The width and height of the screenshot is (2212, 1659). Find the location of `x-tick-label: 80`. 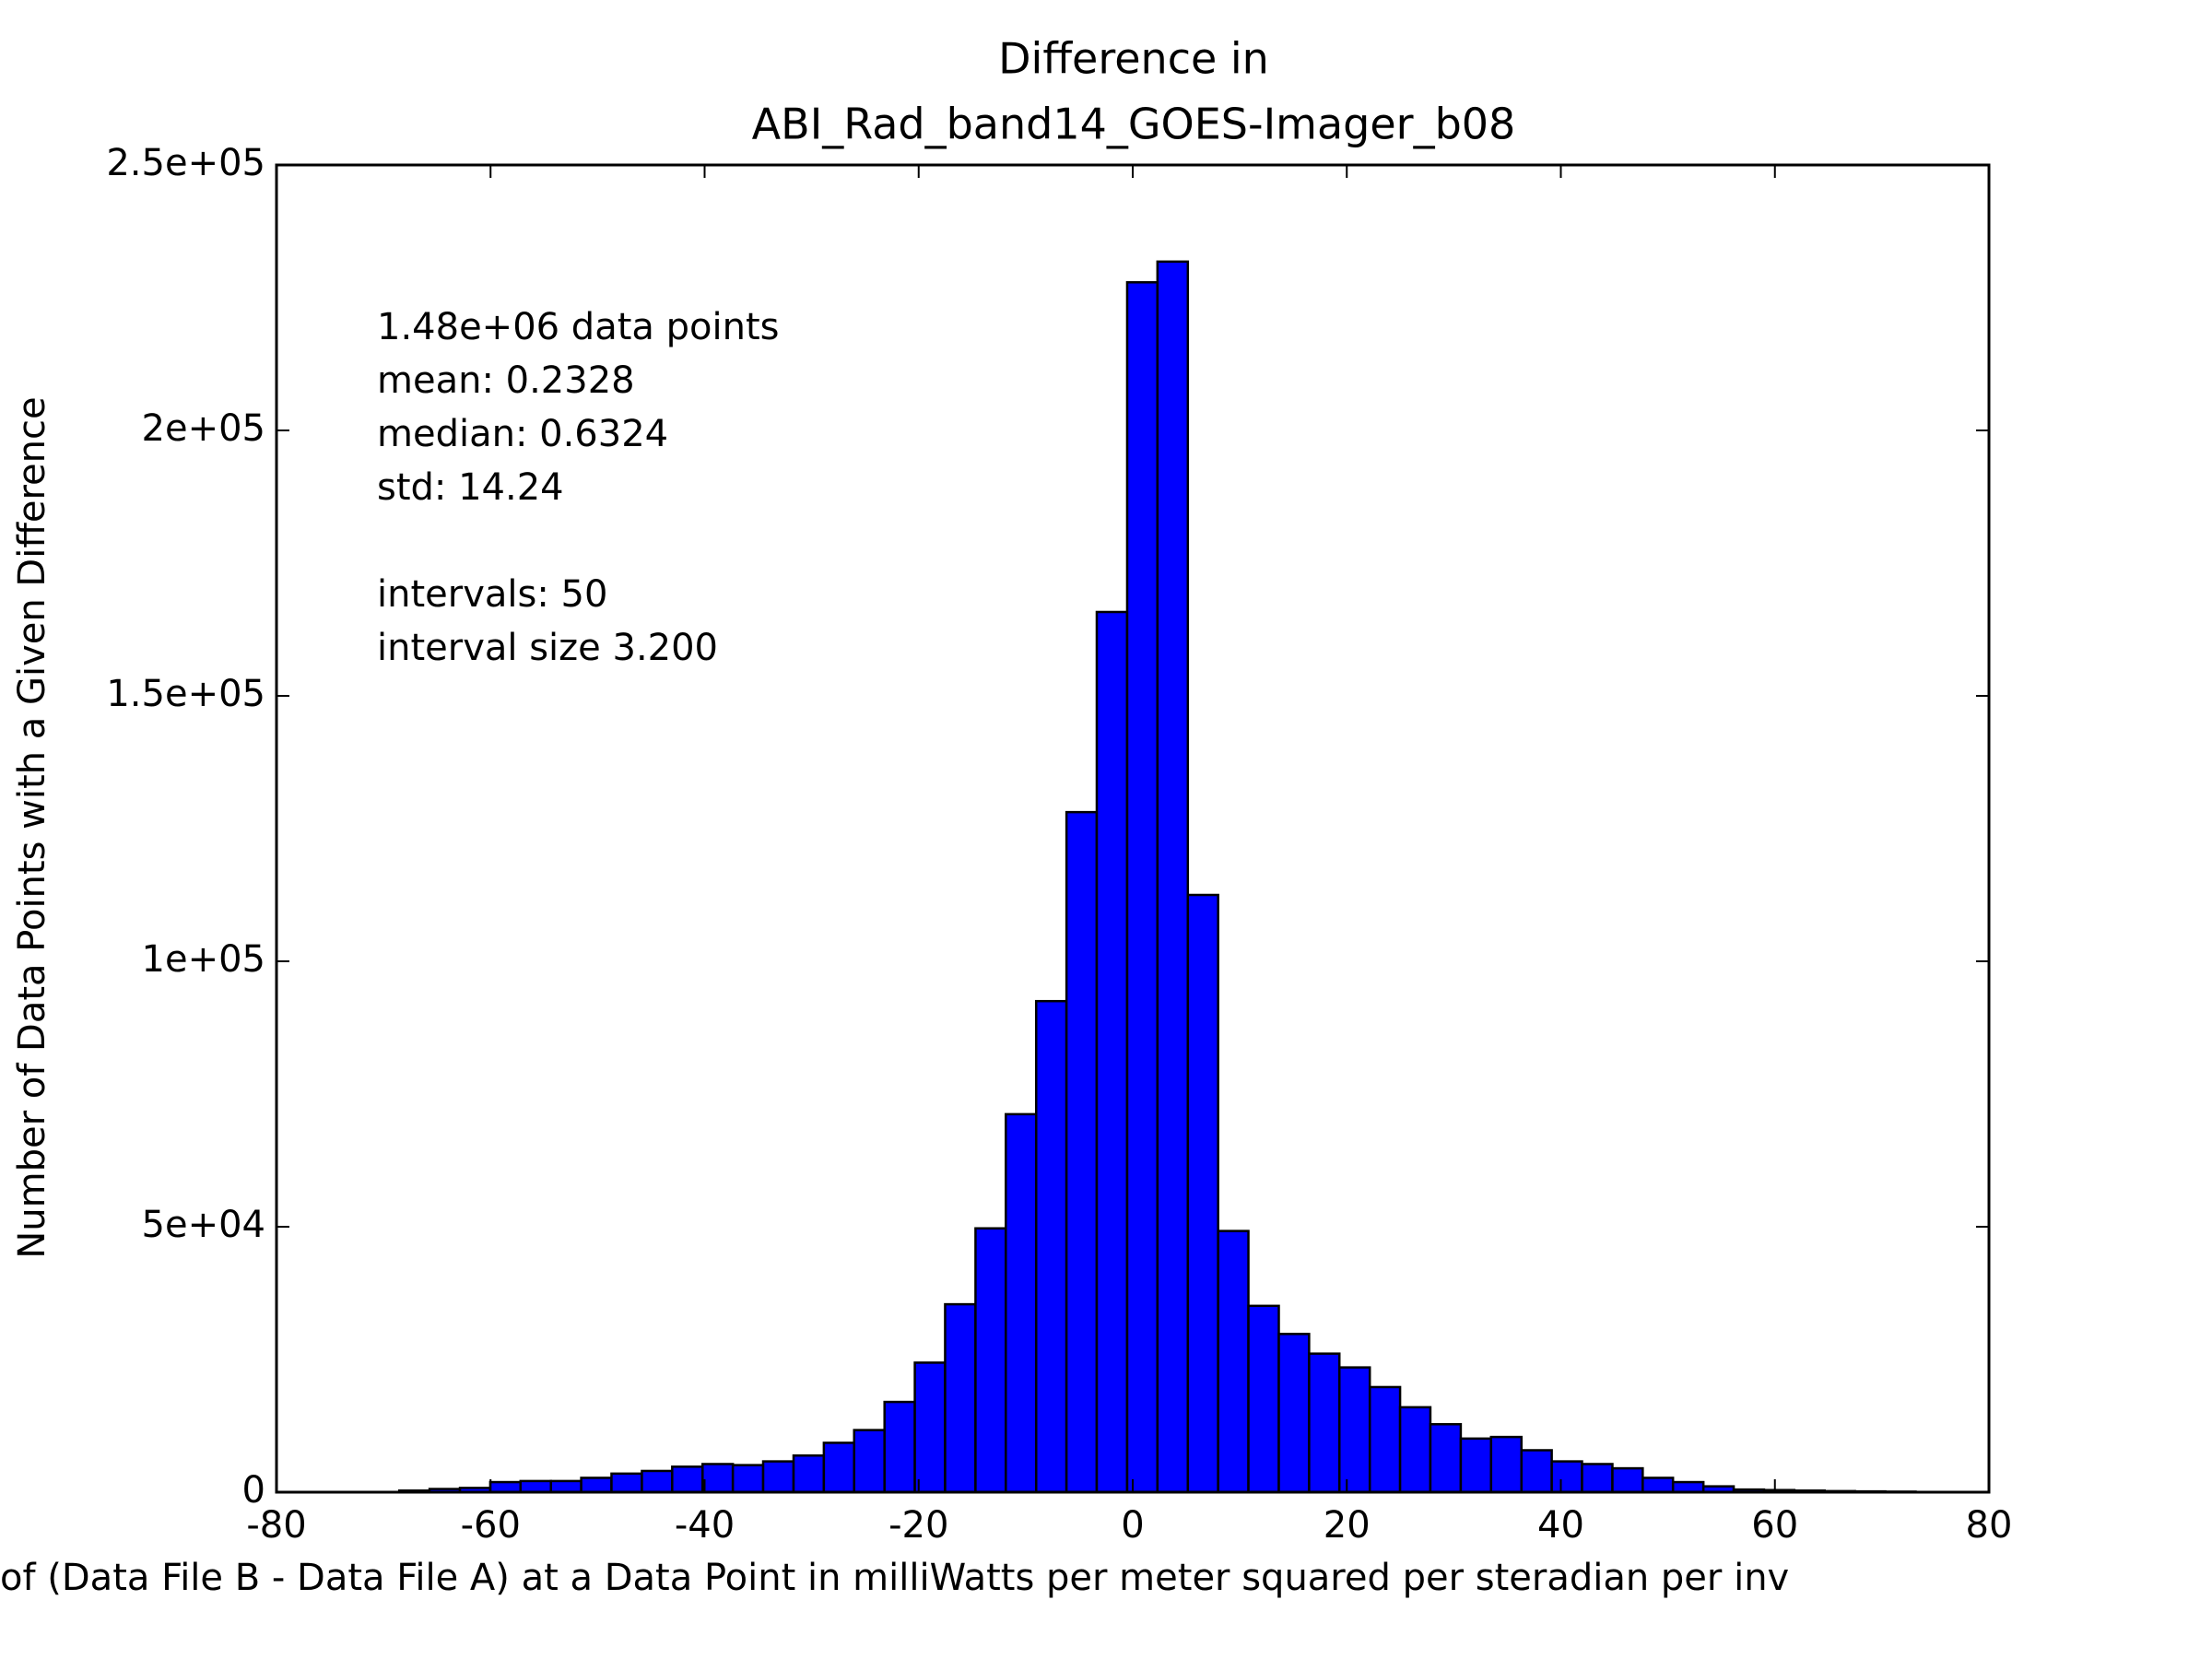

x-tick-label: 80 is located at coordinates (1989, 1525).